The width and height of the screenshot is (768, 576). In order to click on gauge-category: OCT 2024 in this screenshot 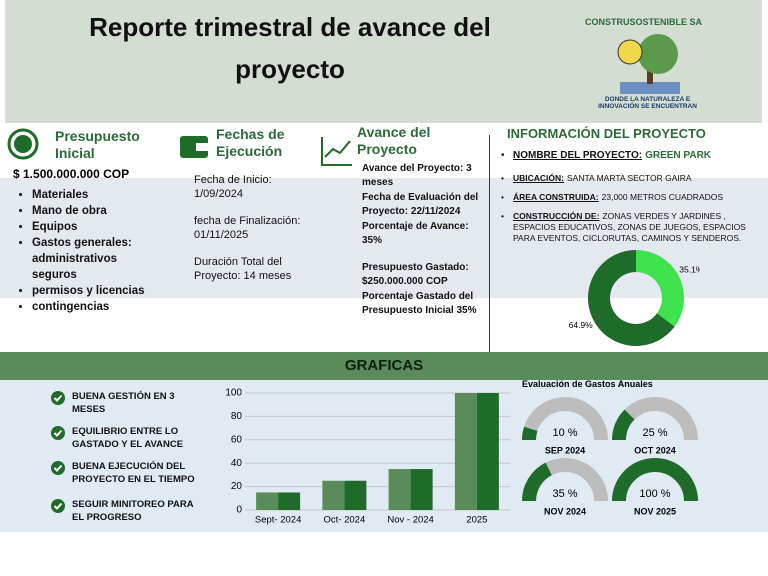, I will do `click(655, 450)`.